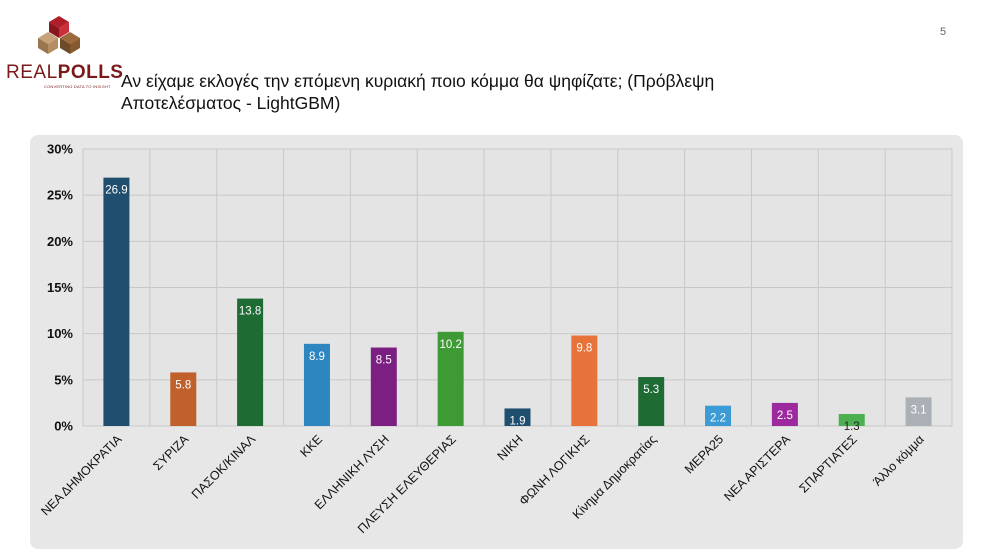 Image resolution: width=990 pixels, height=556 pixels. What do you see at coordinates (81, 475) in the screenshot?
I see `x-category-label: ΝΕΑ ΔΗΜΟΚΡΑΤΙΑ` at bounding box center [81, 475].